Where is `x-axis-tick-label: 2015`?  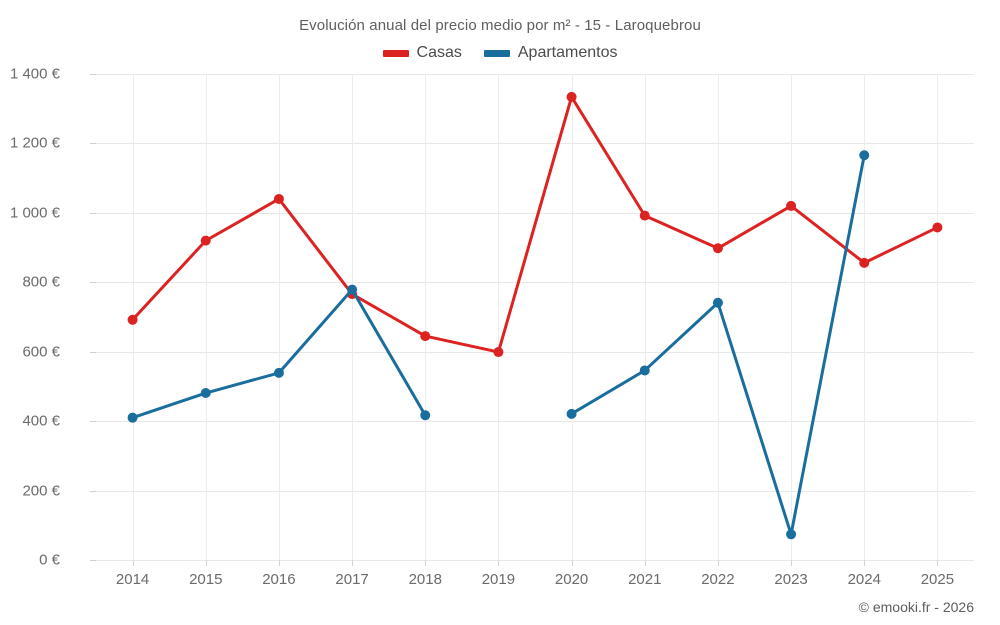
x-axis-tick-label: 2015 is located at coordinates (206, 579).